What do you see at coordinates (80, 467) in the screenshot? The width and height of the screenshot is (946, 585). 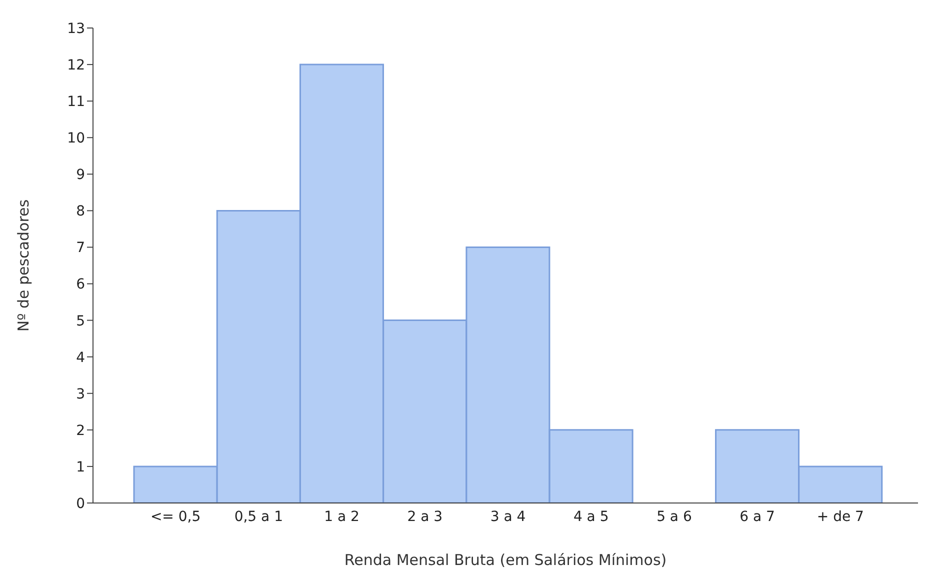 I see `y-tick-label: 1` at bounding box center [80, 467].